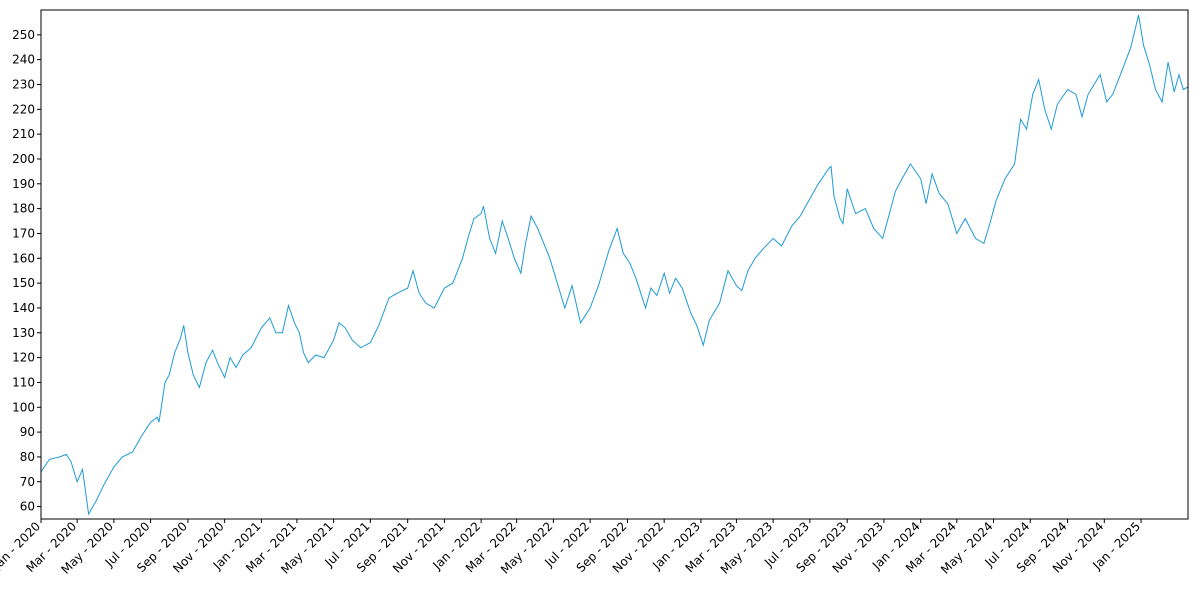  I want to click on y-tick-label: 140, so click(23, 308).